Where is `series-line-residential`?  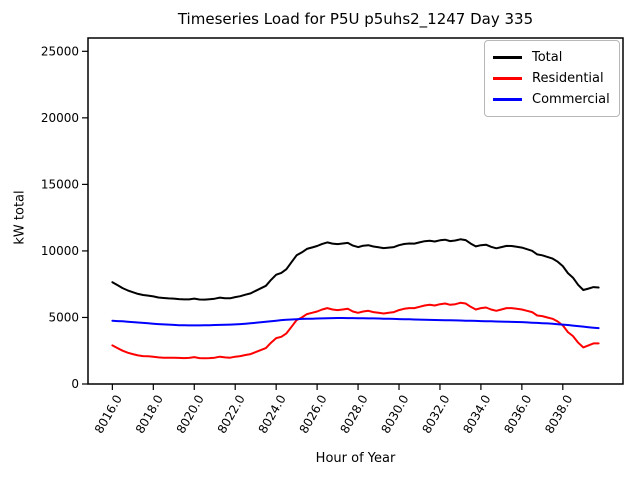 series-line-residential is located at coordinates (355, 330).